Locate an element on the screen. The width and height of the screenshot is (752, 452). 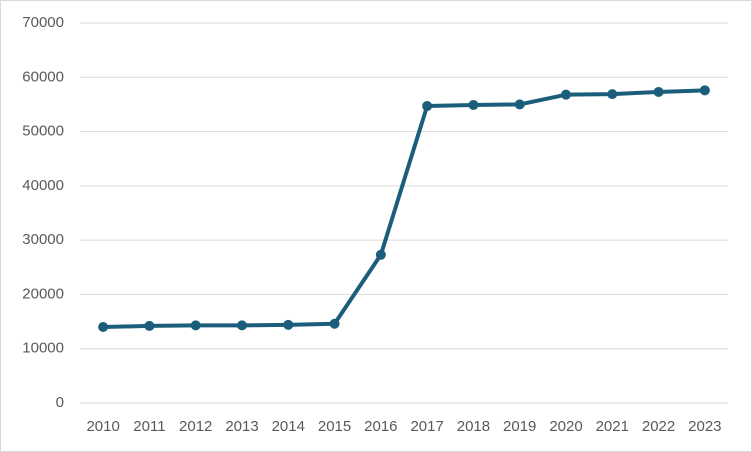
x-tick-label: 2013 is located at coordinates (241, 426).